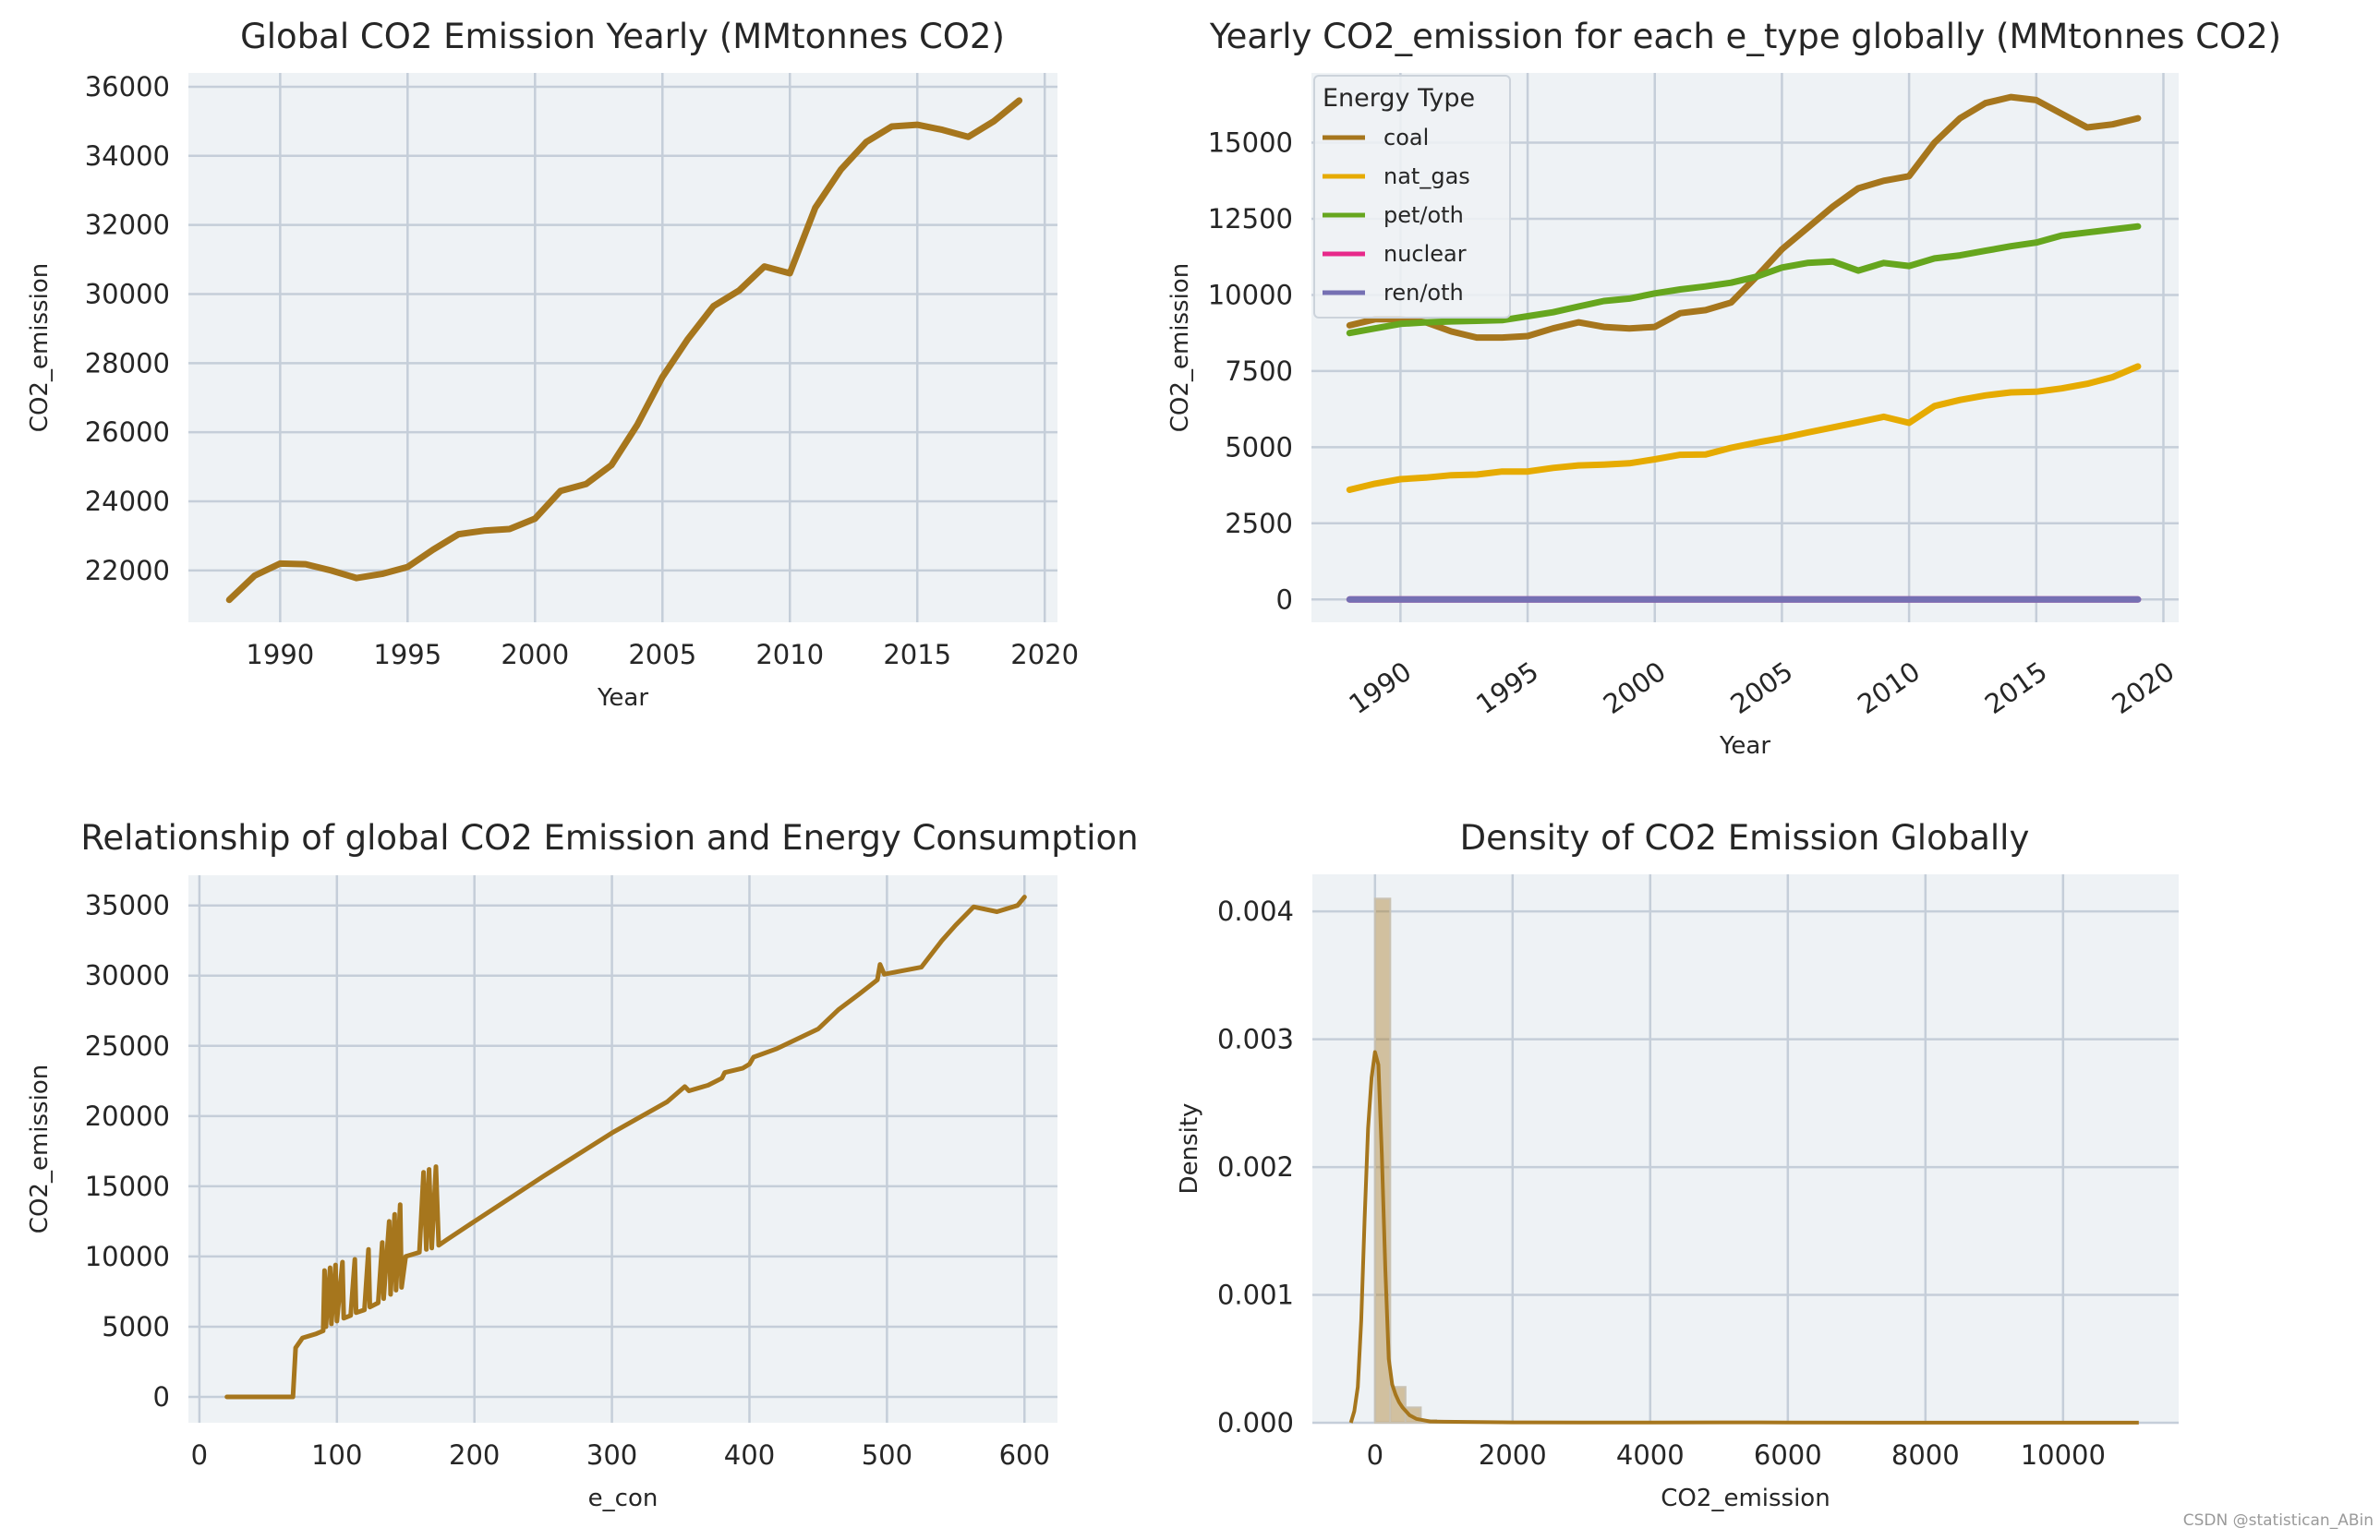 The image size is (2380, 1540). Describe the element at coordinates (1745, 1498) in the screenshot. I see `x-axis-label: CO2_emission` at that location.